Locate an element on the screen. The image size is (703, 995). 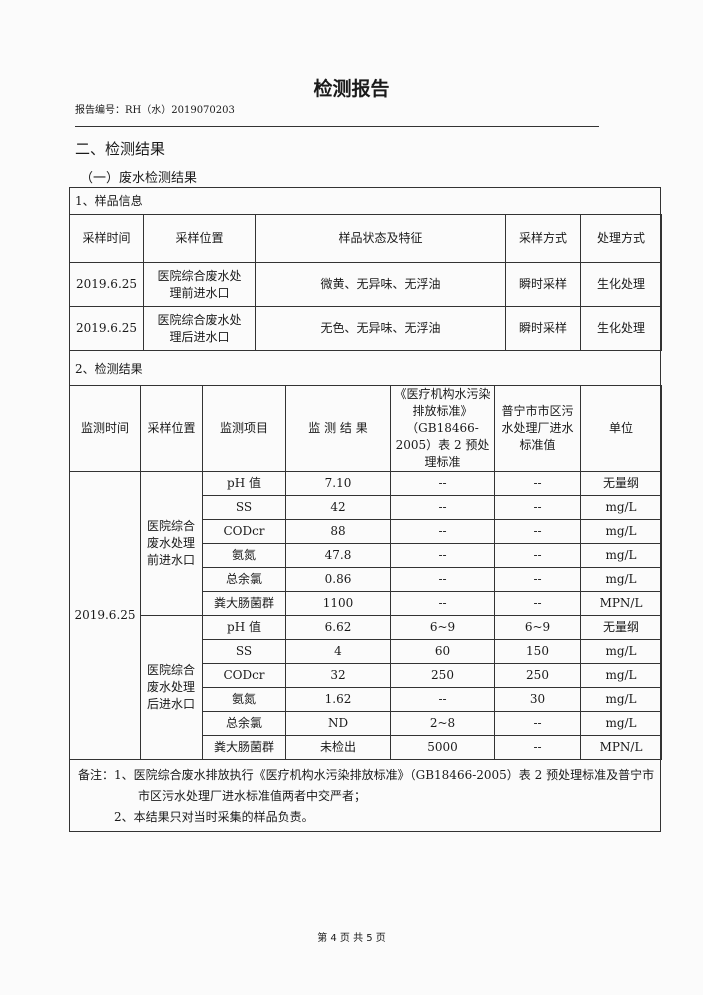
table-cell: 2~8 is located at coordinates (442, 723).